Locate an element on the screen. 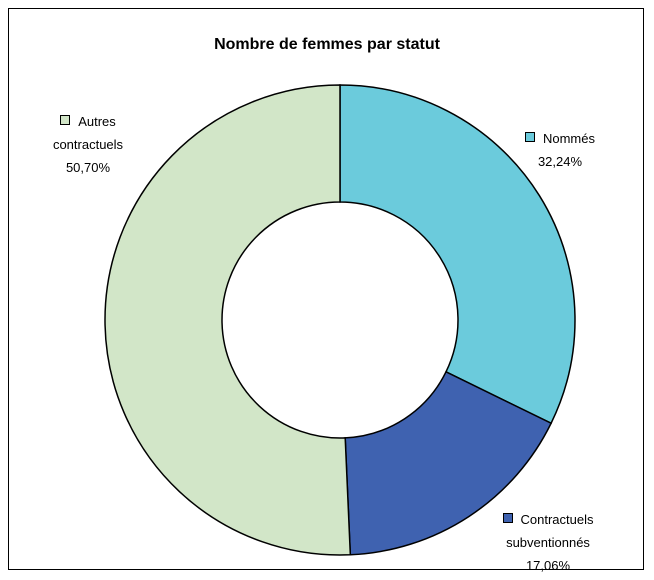 The height and width of the screenshot is (580, 654). chart-title: Nombre de femmes par statut is located at coordinates (327, 44).